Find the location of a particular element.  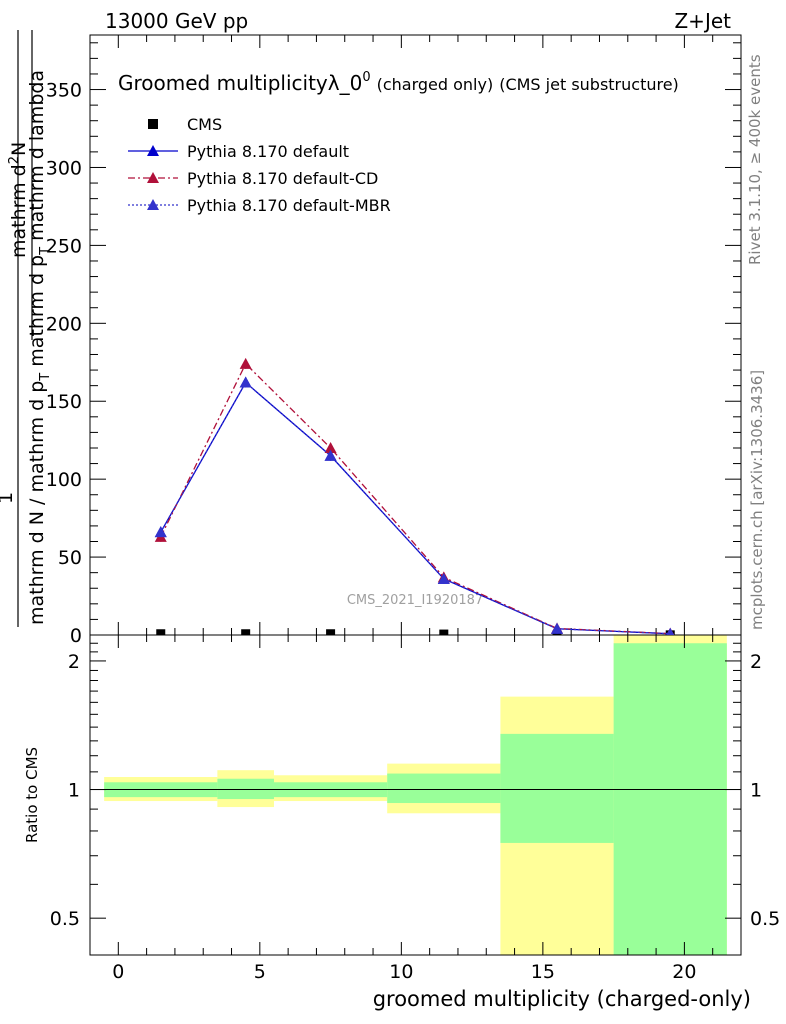

y-tick-label: 250 is located at coordinates (64, 246).